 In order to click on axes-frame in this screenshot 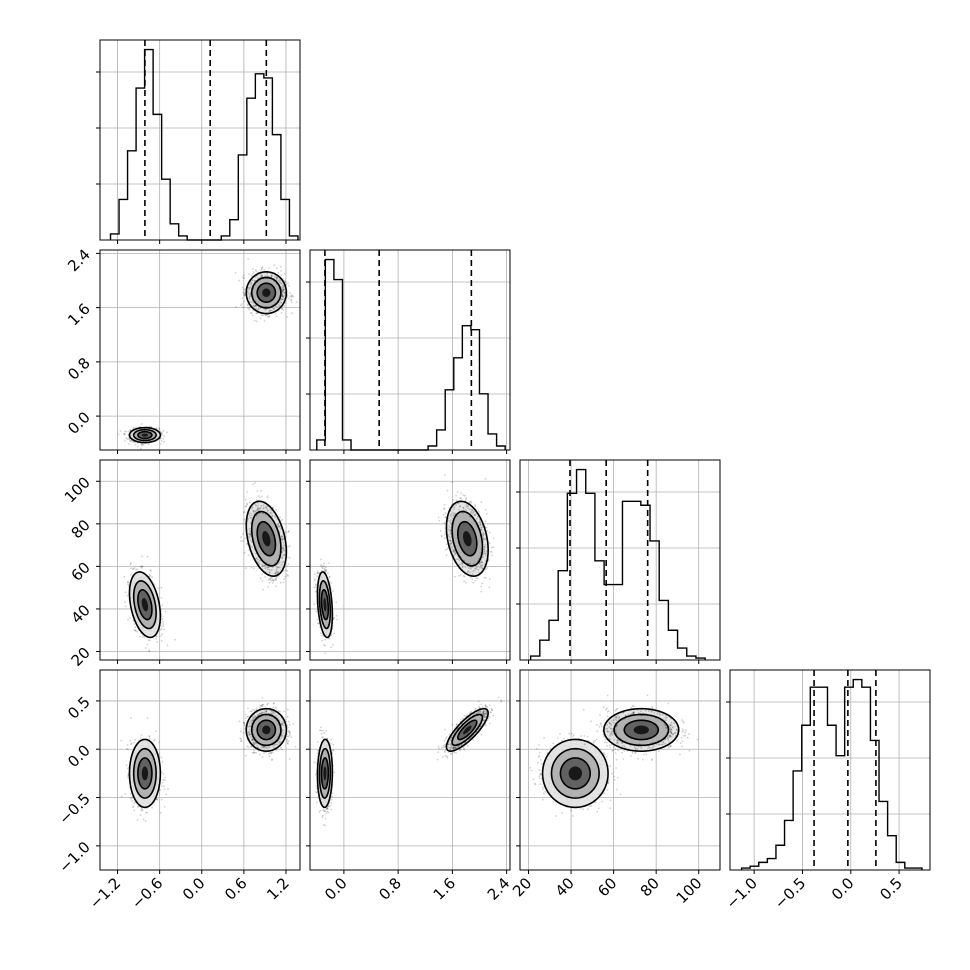, I will do `click(200, 350)`.